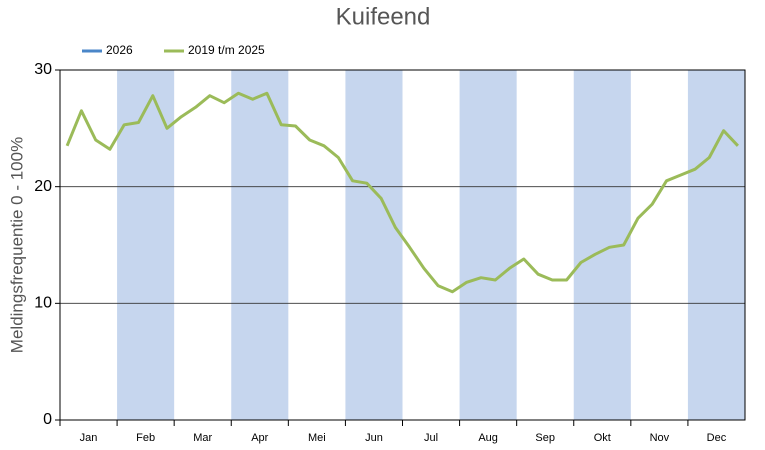 This screenshot has height=450, width=765. I want to click on chart-title: Kuifeend, so click(383, 16).